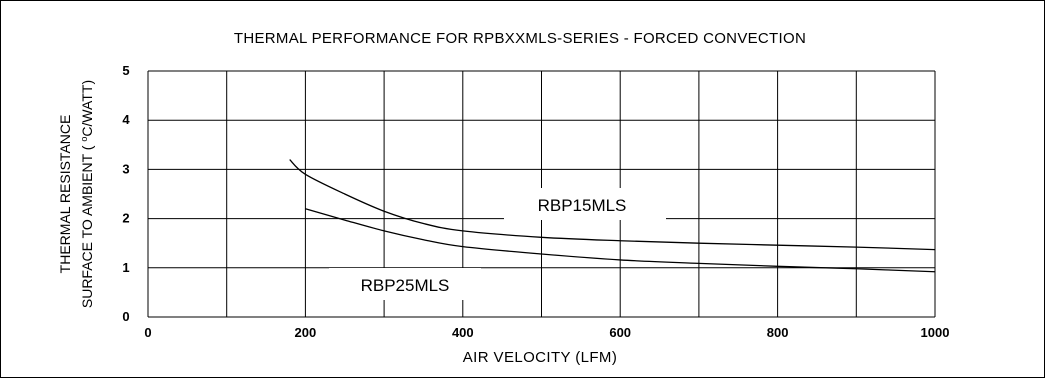 This screenshot has height=378, width=1045. What do you see at coordinates (125, 70) in the screenshot?
I see `y-tick-label: 5` at bounding box center [125, 70].